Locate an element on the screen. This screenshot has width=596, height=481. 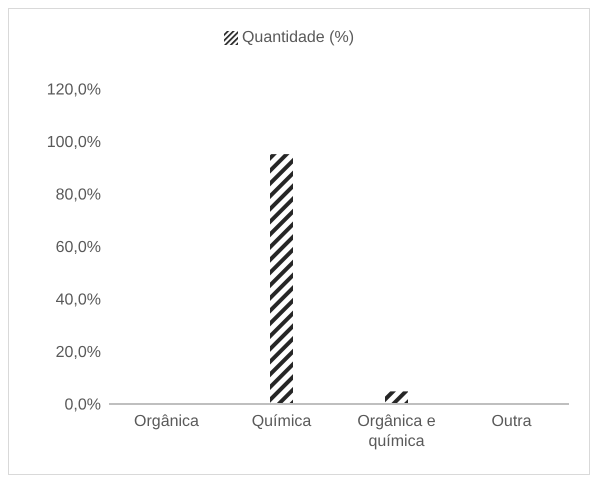
y-tick-label: 0,0% is located at coordinates (82, 405).